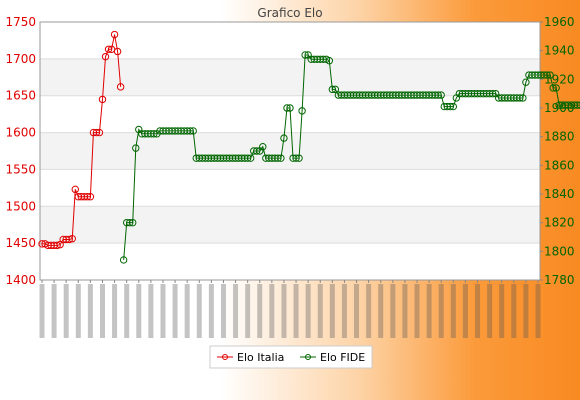  I want to click on y-left-tick-label: 1500, so click(20, 206).